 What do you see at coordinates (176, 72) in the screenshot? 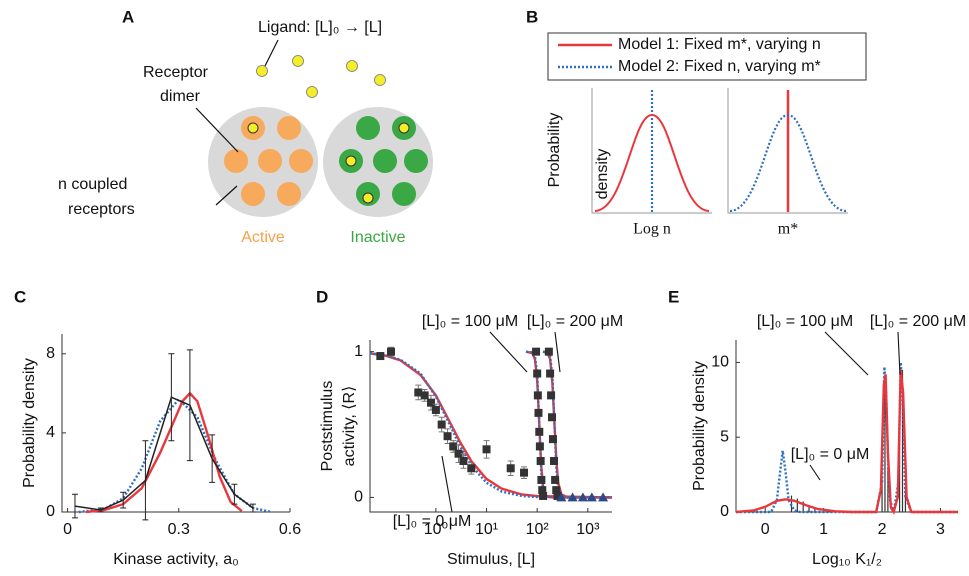
I see `receptor-label: Receptor` at bounding box center [176, 72].